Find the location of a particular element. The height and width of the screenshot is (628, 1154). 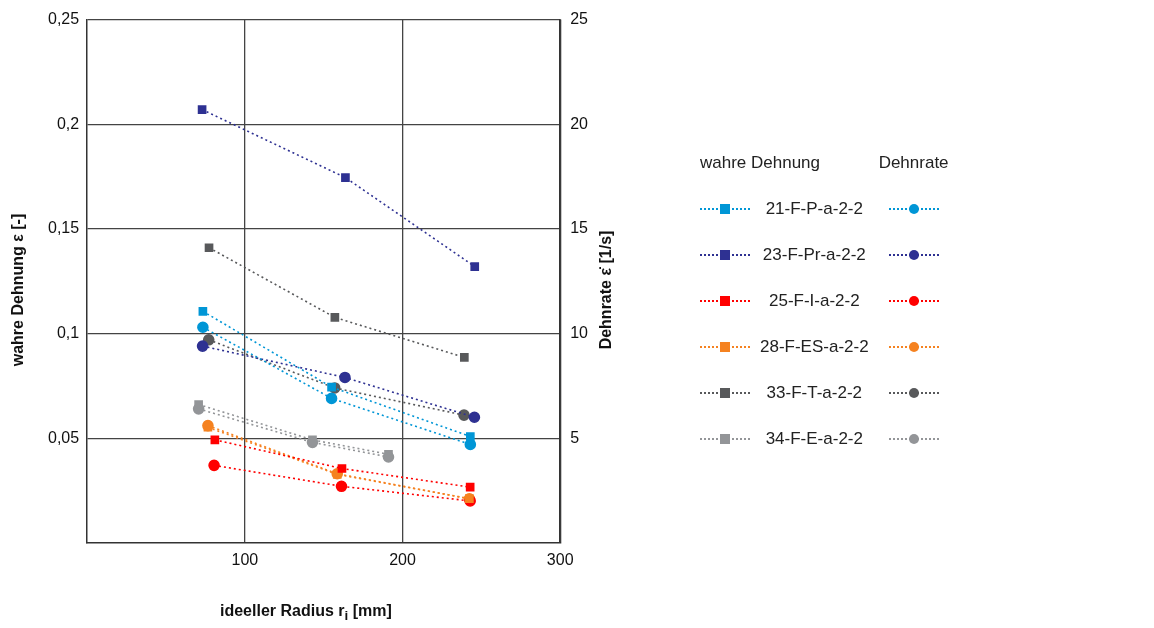

y-tick-label: 0,25 is located at coordinates (64, 19).